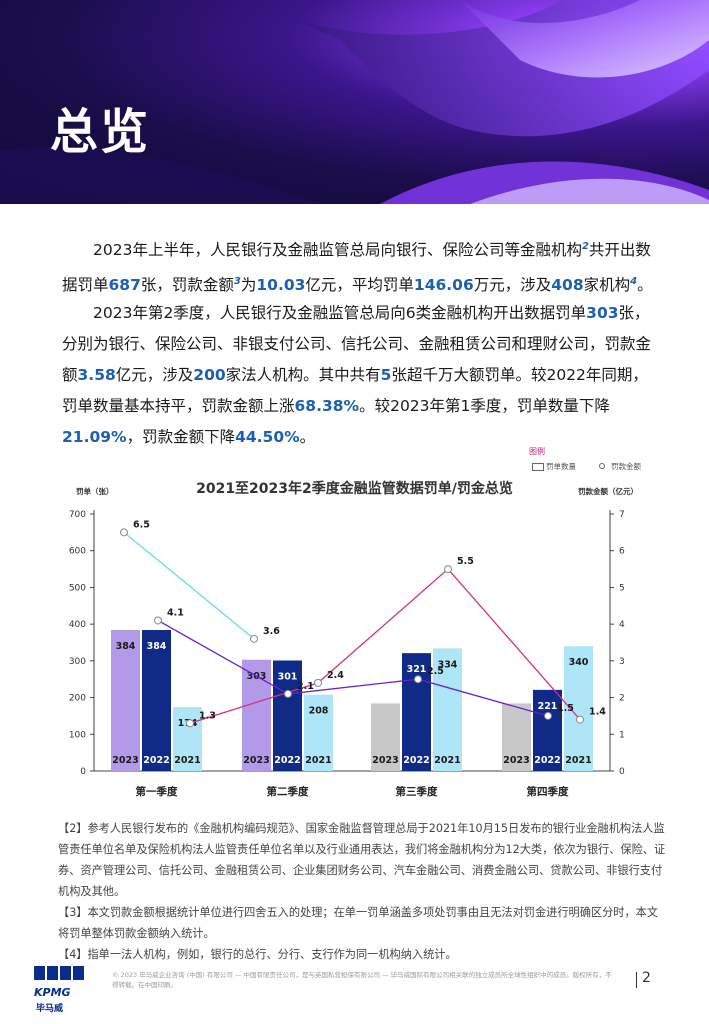  What do you see at coordinates (256, 715) in the screenshot?
I see `bar-2023-第二季度` at bounding box center [256, 715].